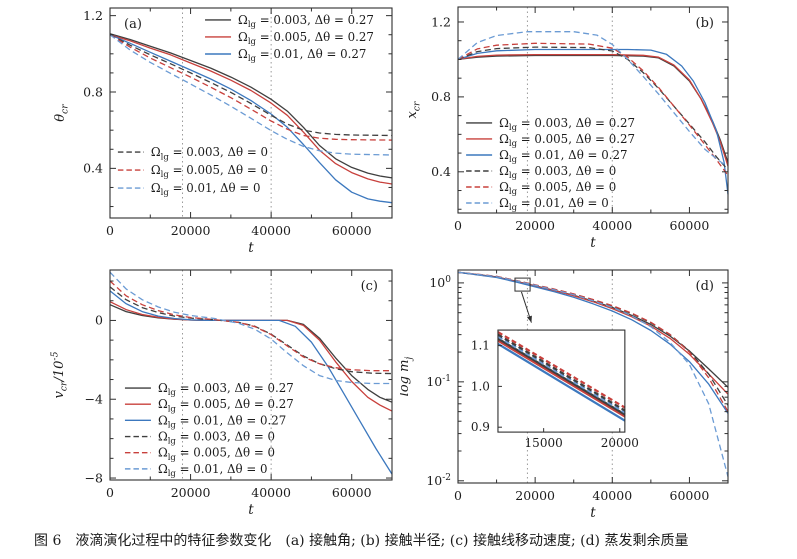 The width and height of the screenshot is (797, 559). Describe the element at coordinates (369, 286) in the screenshot. I see `svg-text: (c)` at that location.